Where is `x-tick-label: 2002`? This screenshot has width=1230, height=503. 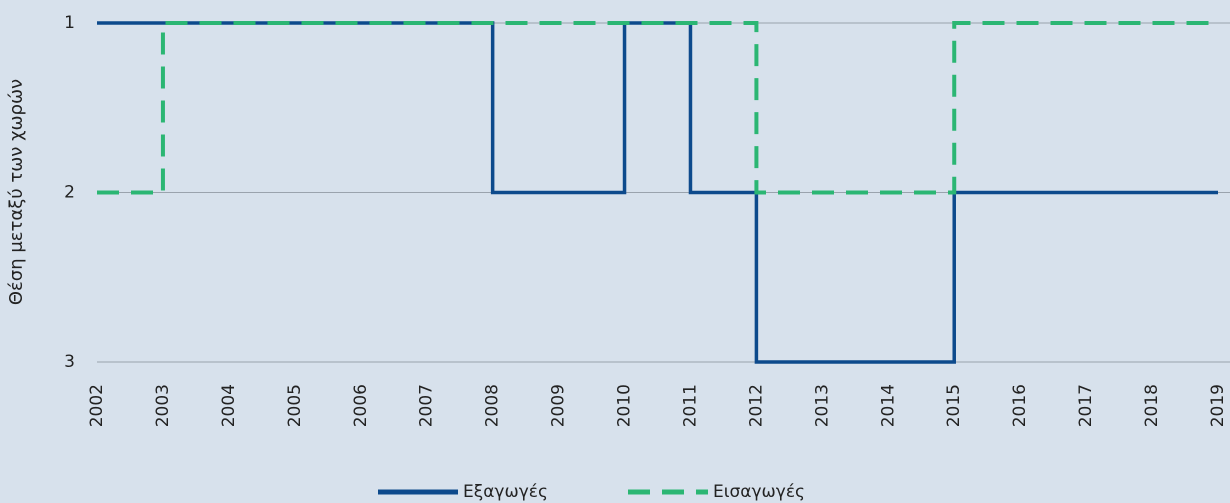 x-tick-label: 2002 is located at coordinates (97, 405).